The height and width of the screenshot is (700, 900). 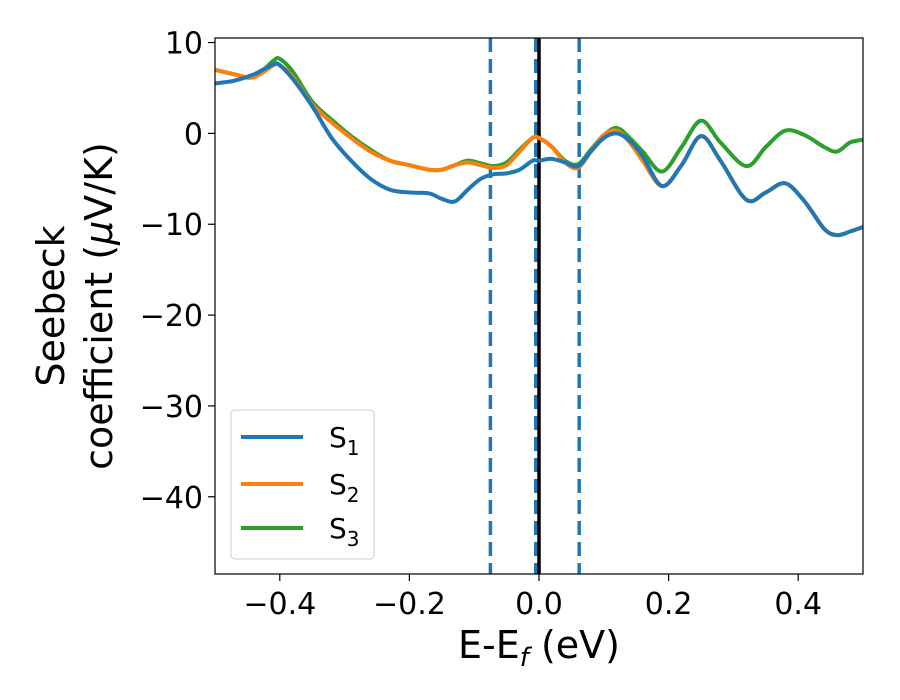 I want to click on x-tick-label: −0.2, so click(x=409, y=604).